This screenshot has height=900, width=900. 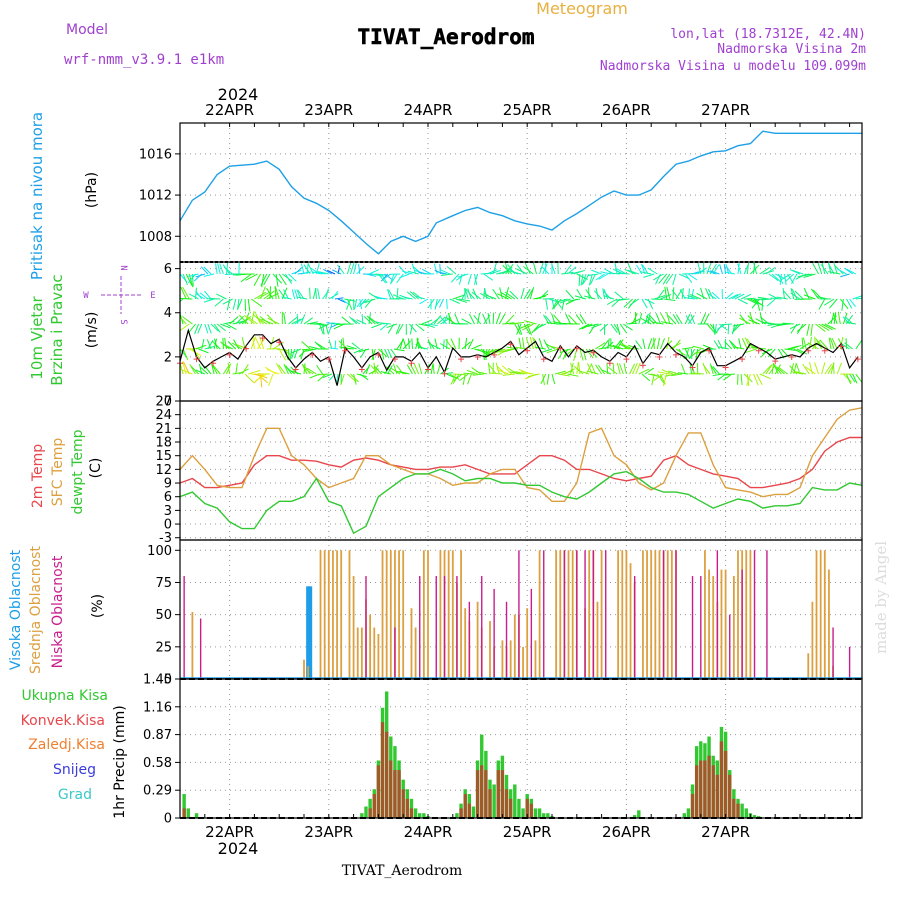 What do you see at coordinates (58, 611) in the screenshot?
I see `cloud-low-label: Niska Oblacnost` at bounding box center [58, 611].